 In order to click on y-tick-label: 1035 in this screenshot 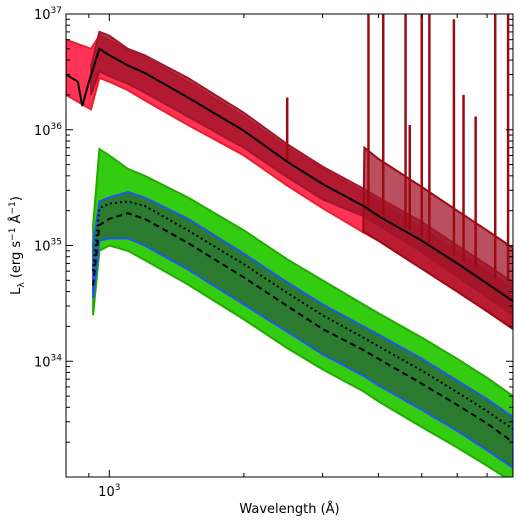, I will do `click(48, 246)`.